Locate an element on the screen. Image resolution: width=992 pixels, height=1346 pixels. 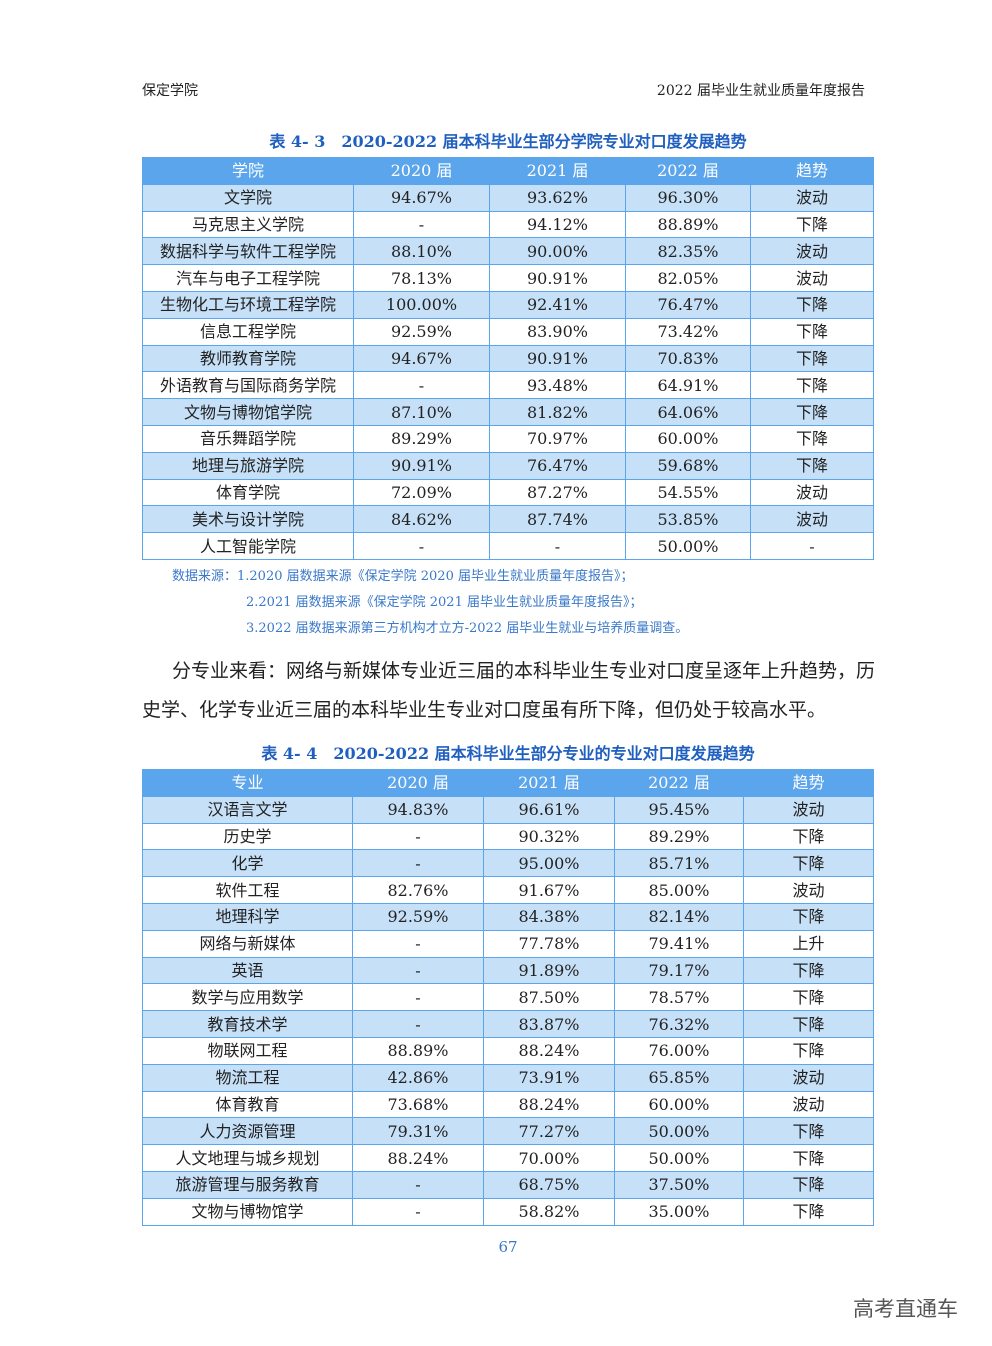
table-row: 生物化工与环境工程学院 100.00% 92.41% 76.47% 下降 is located at coordinates (508, 304).